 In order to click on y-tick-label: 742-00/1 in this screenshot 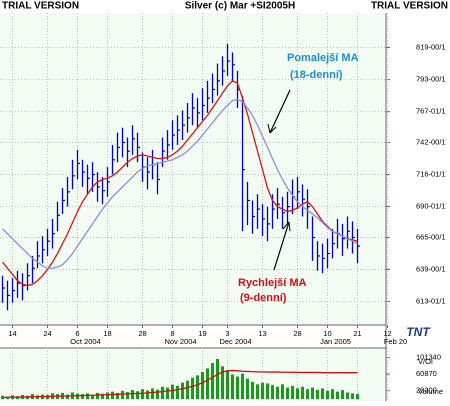, I will do `click(431, 141)`.